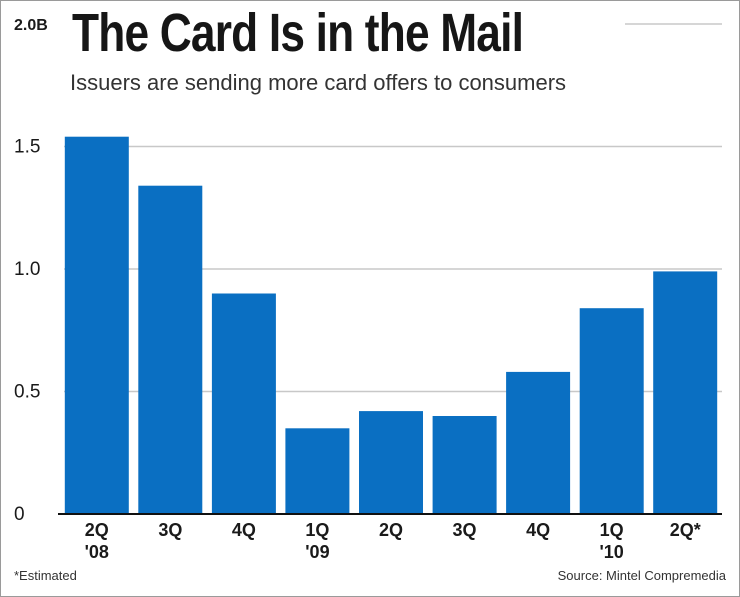 Image resolution: width=740 pixels, height=597 pixels. What do you see at coordinates (97, 552) in the screenshot?
I see `x-tick-label-year: '08` at bounding box center [97, 552].